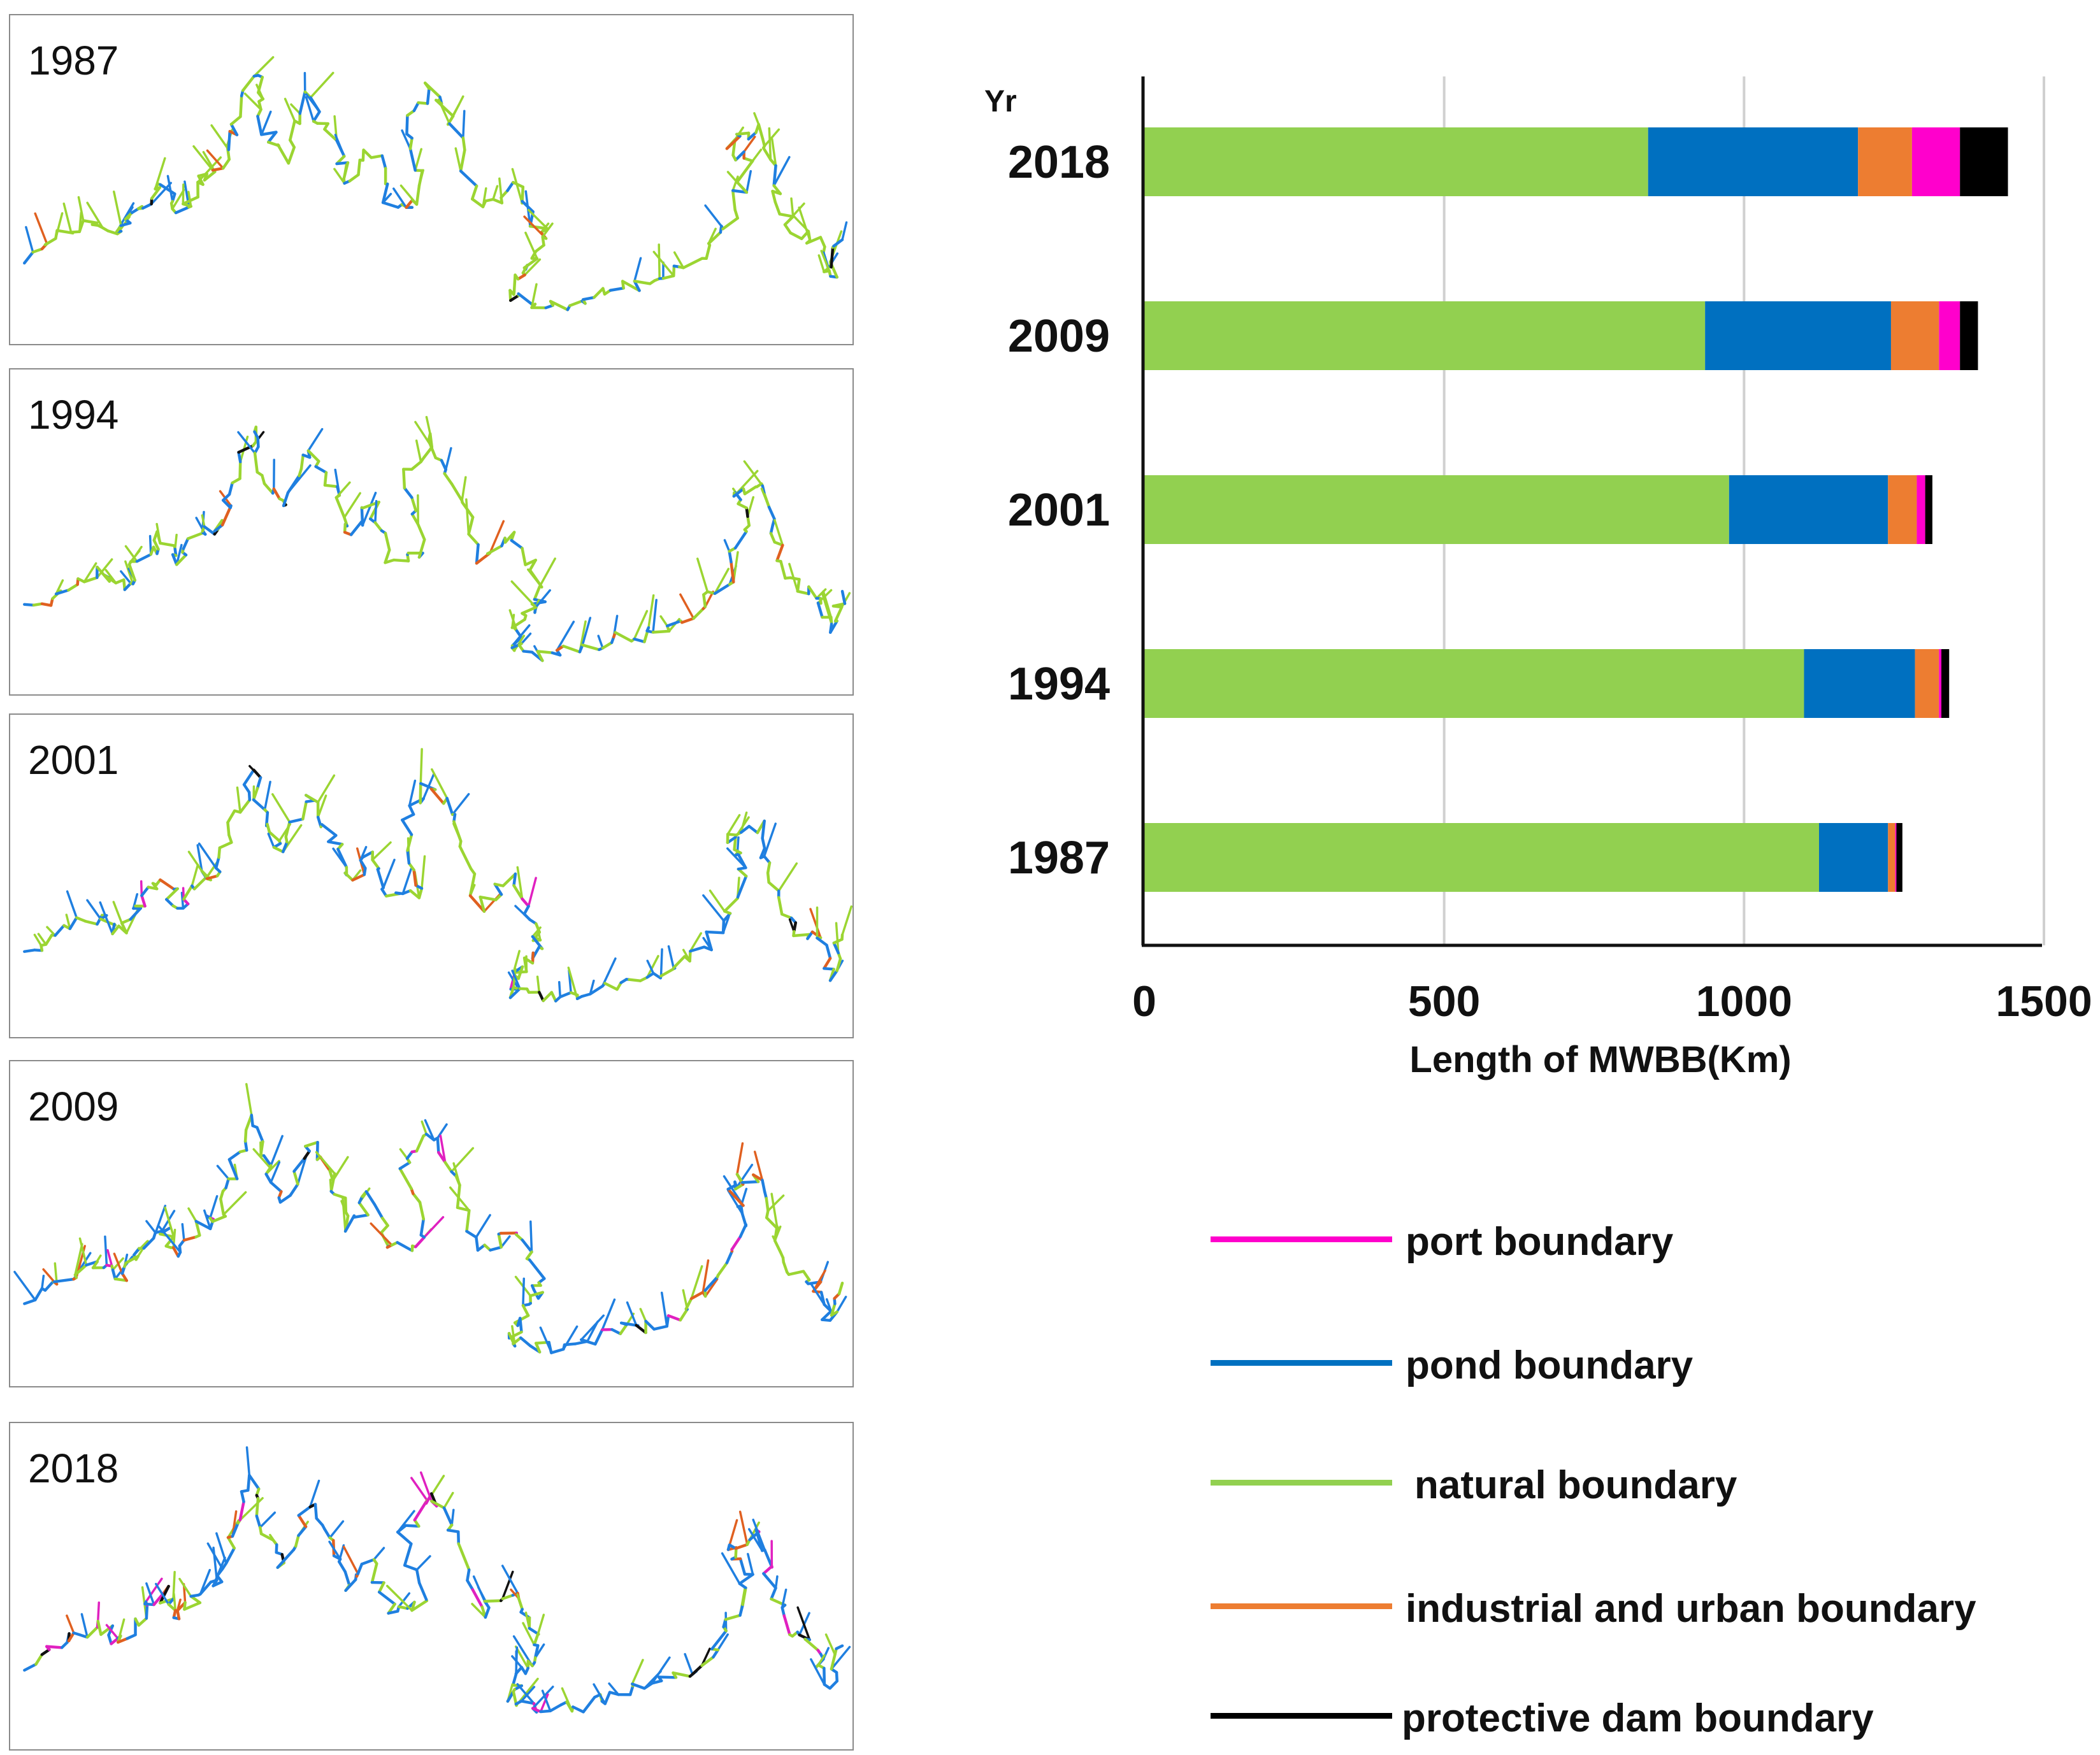 This screenshot has width=2100, height=1755. What do you see at coordinates (1984, 161) in the screenshot?
I see `bar-dam-2018` at bounding box center [1984, 161].